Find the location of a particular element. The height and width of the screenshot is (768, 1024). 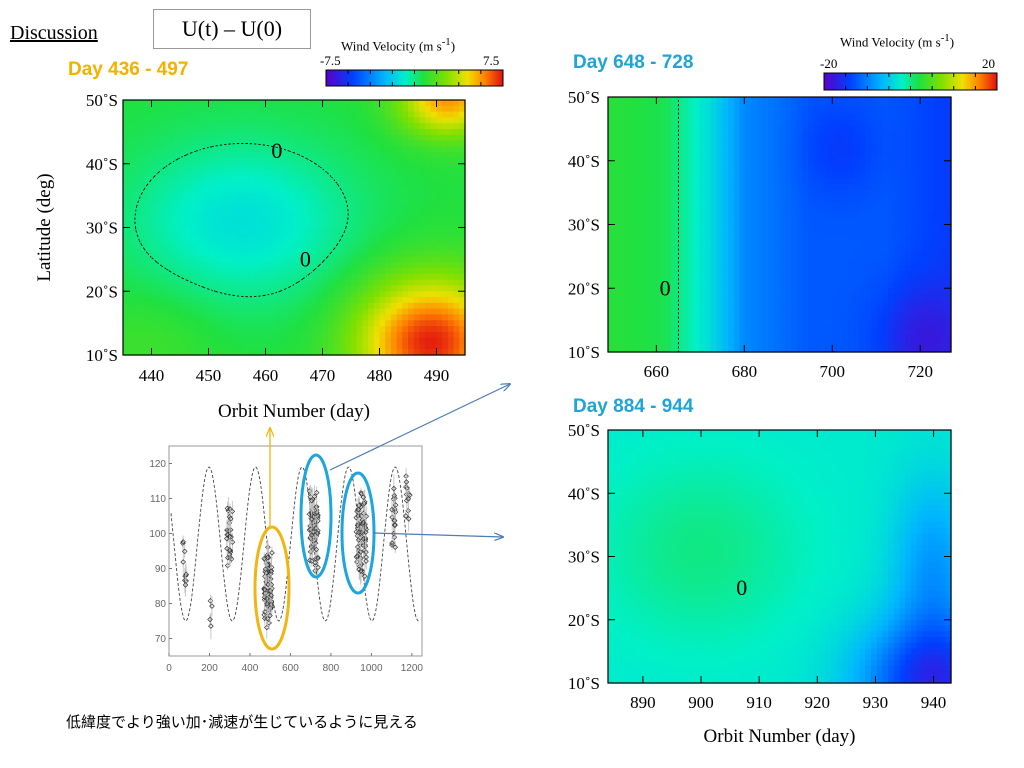

contour-segment is located at coordinates (136, 230).